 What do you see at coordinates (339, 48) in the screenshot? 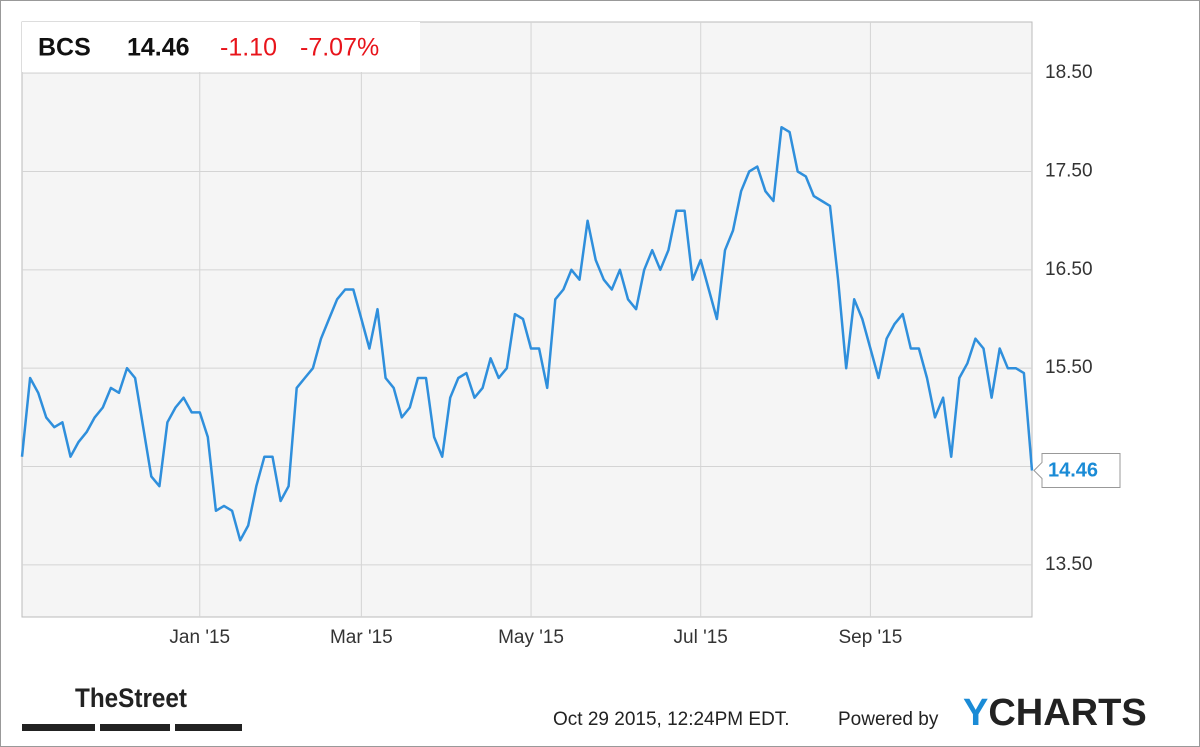
I see `change-pct: -7.07%` at bounding box center [339, 48].